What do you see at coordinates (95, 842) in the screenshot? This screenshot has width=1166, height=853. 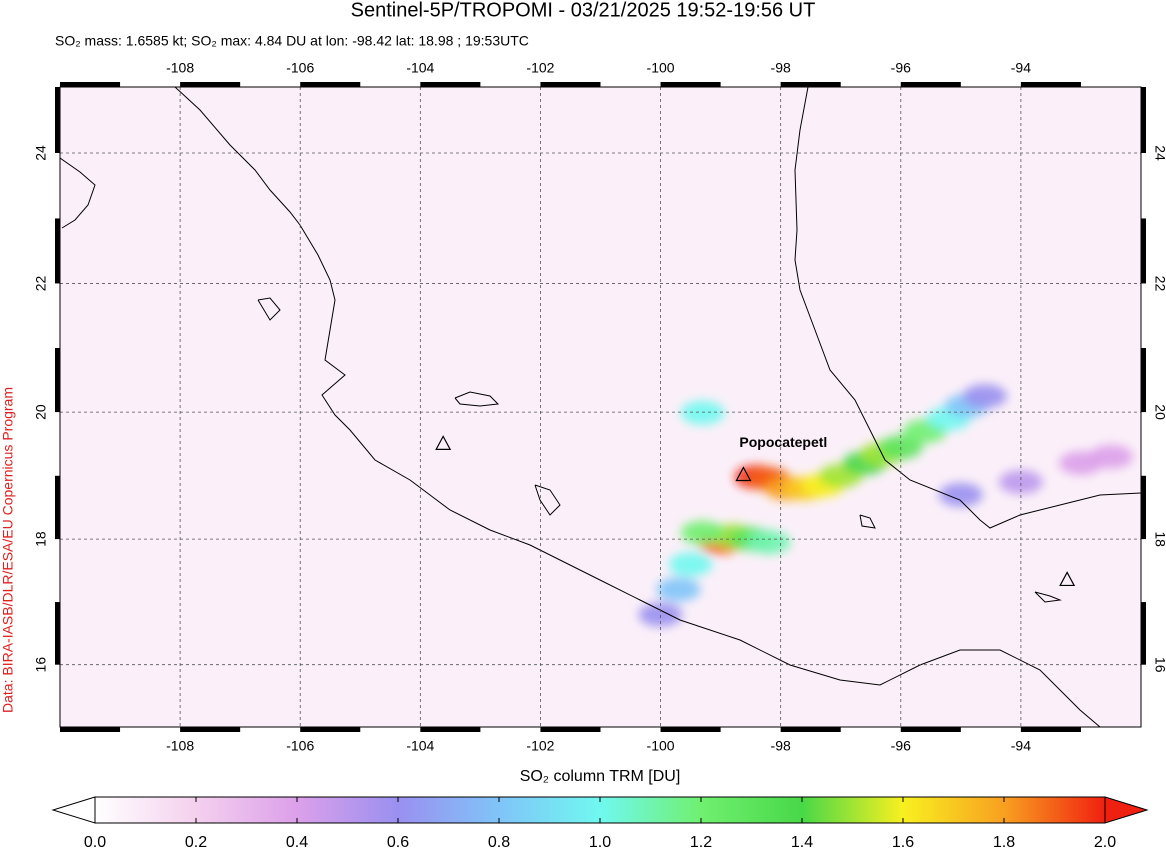 I see `colorbar-tick-label: 0.0` at bounding box center [95, 842].